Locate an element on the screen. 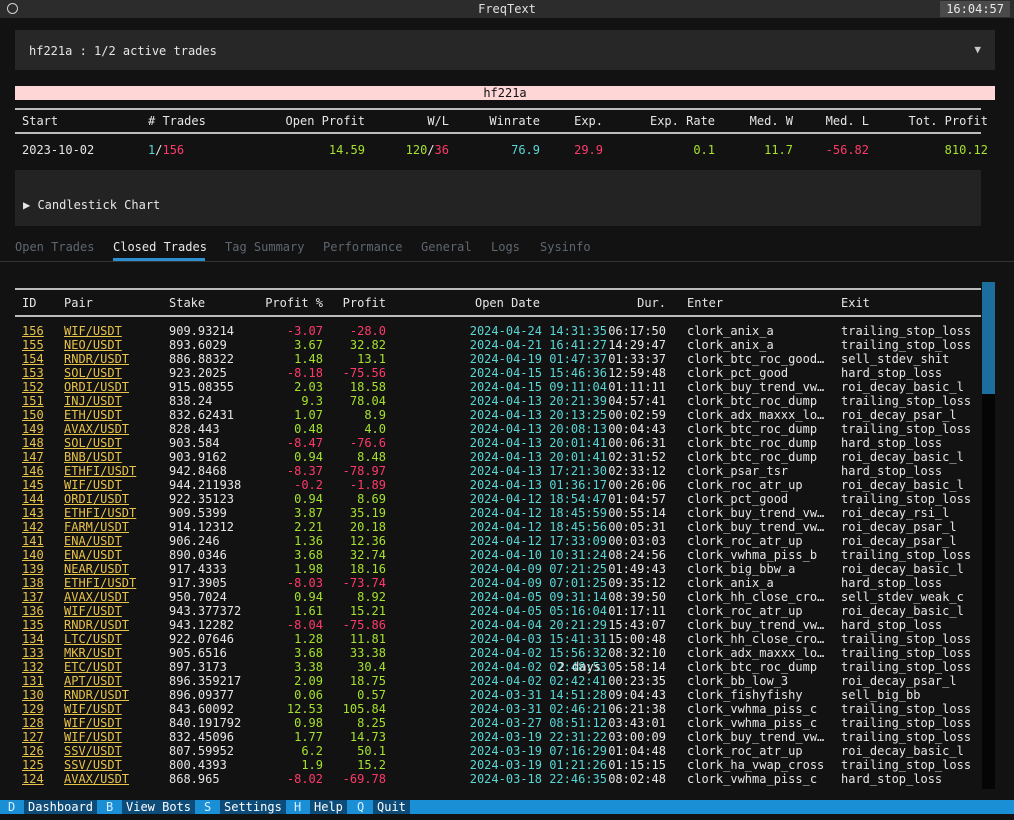  col-header-id: ID is located at coordinates (29, 303).